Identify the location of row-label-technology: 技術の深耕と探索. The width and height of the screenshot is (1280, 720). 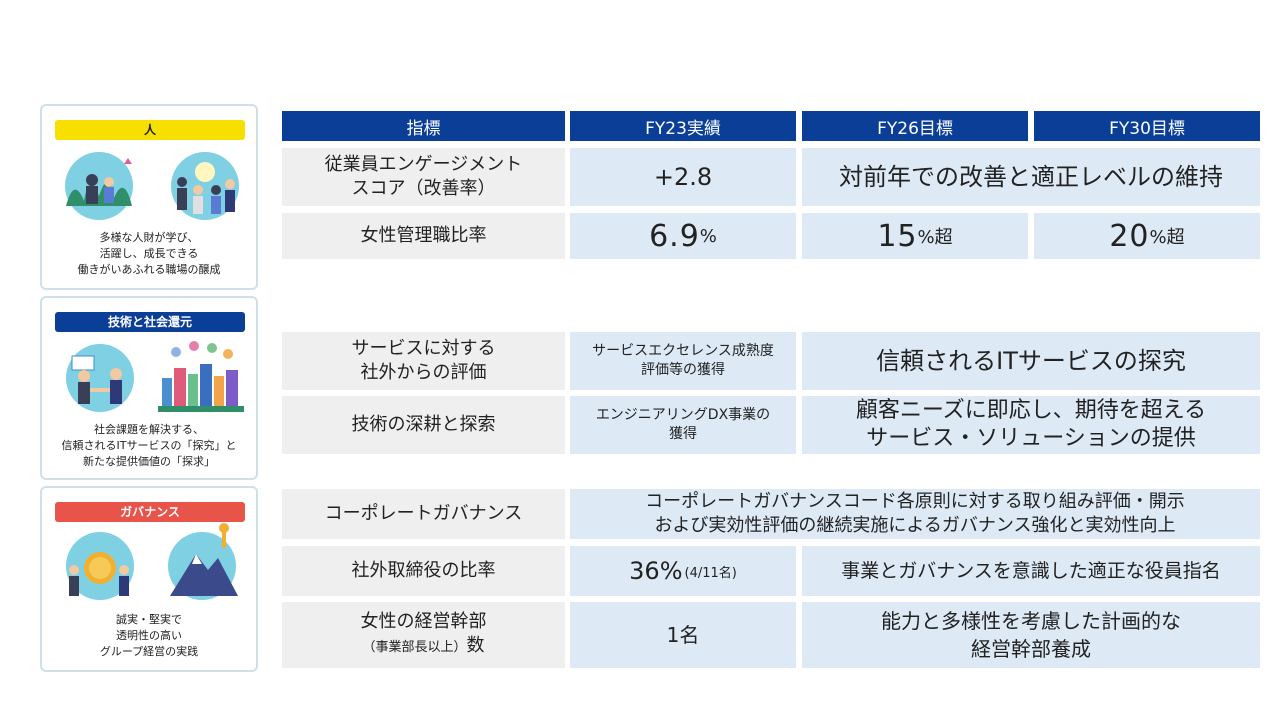
(423, 425).